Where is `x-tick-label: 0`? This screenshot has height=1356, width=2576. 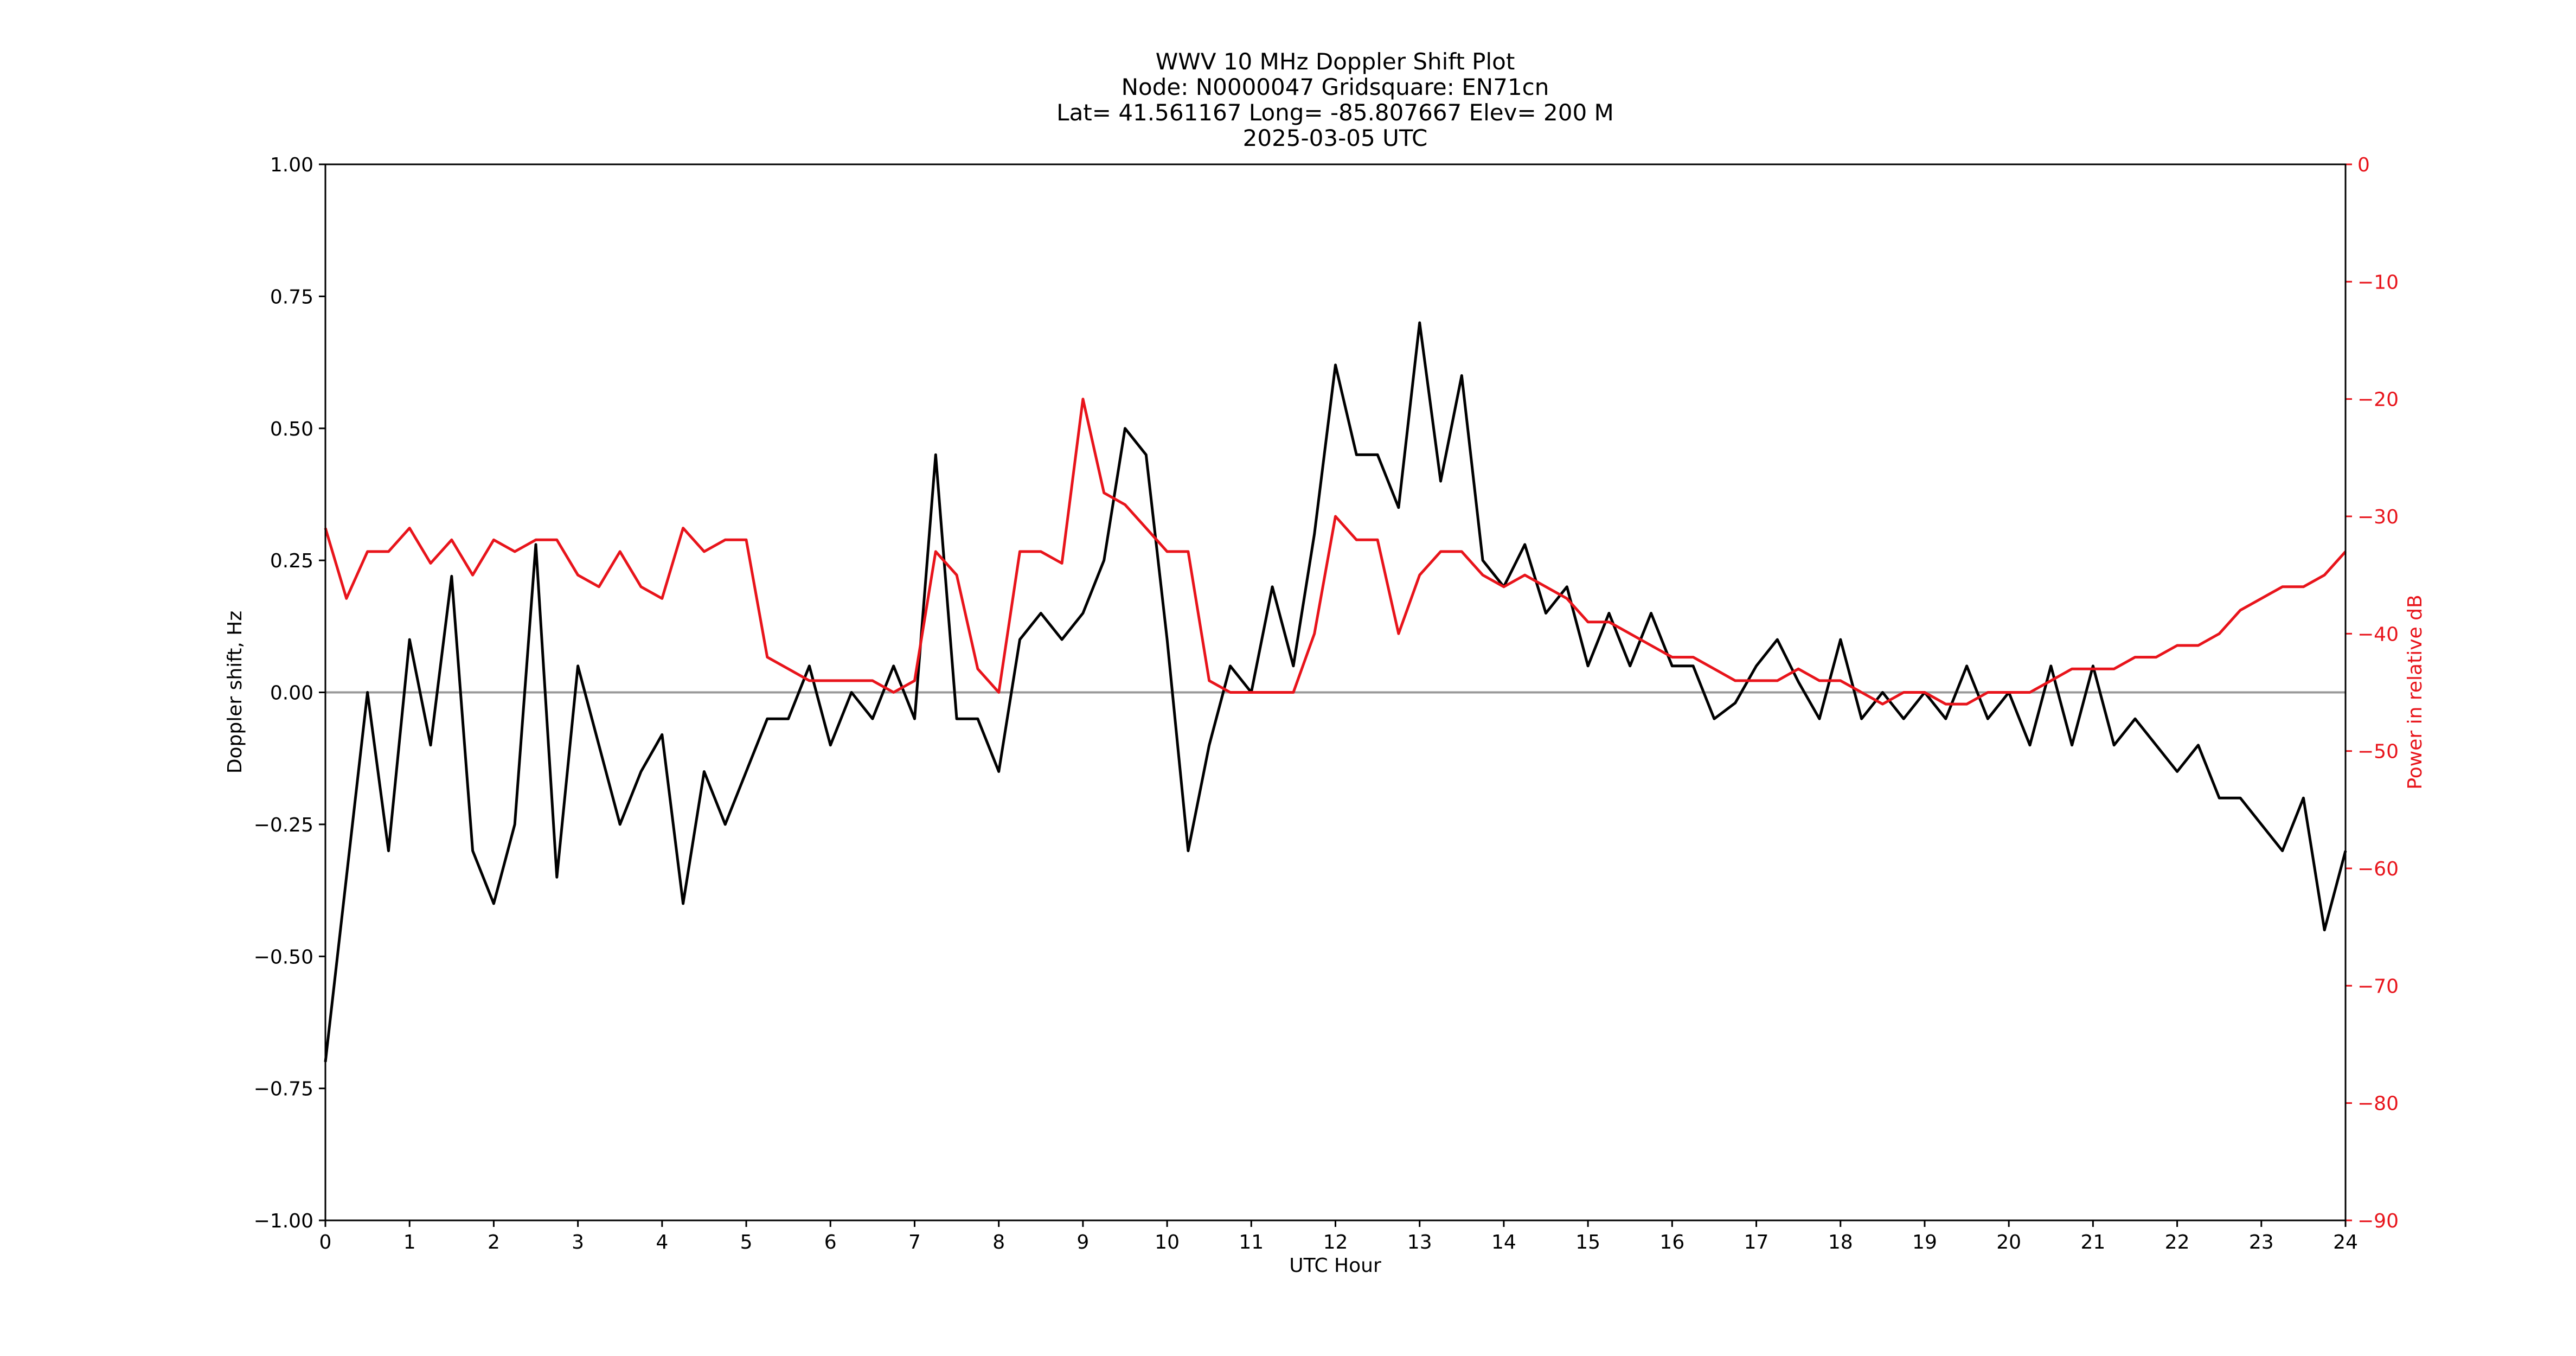
x-tick-label: 0 is located at coordinates (325, 1242).